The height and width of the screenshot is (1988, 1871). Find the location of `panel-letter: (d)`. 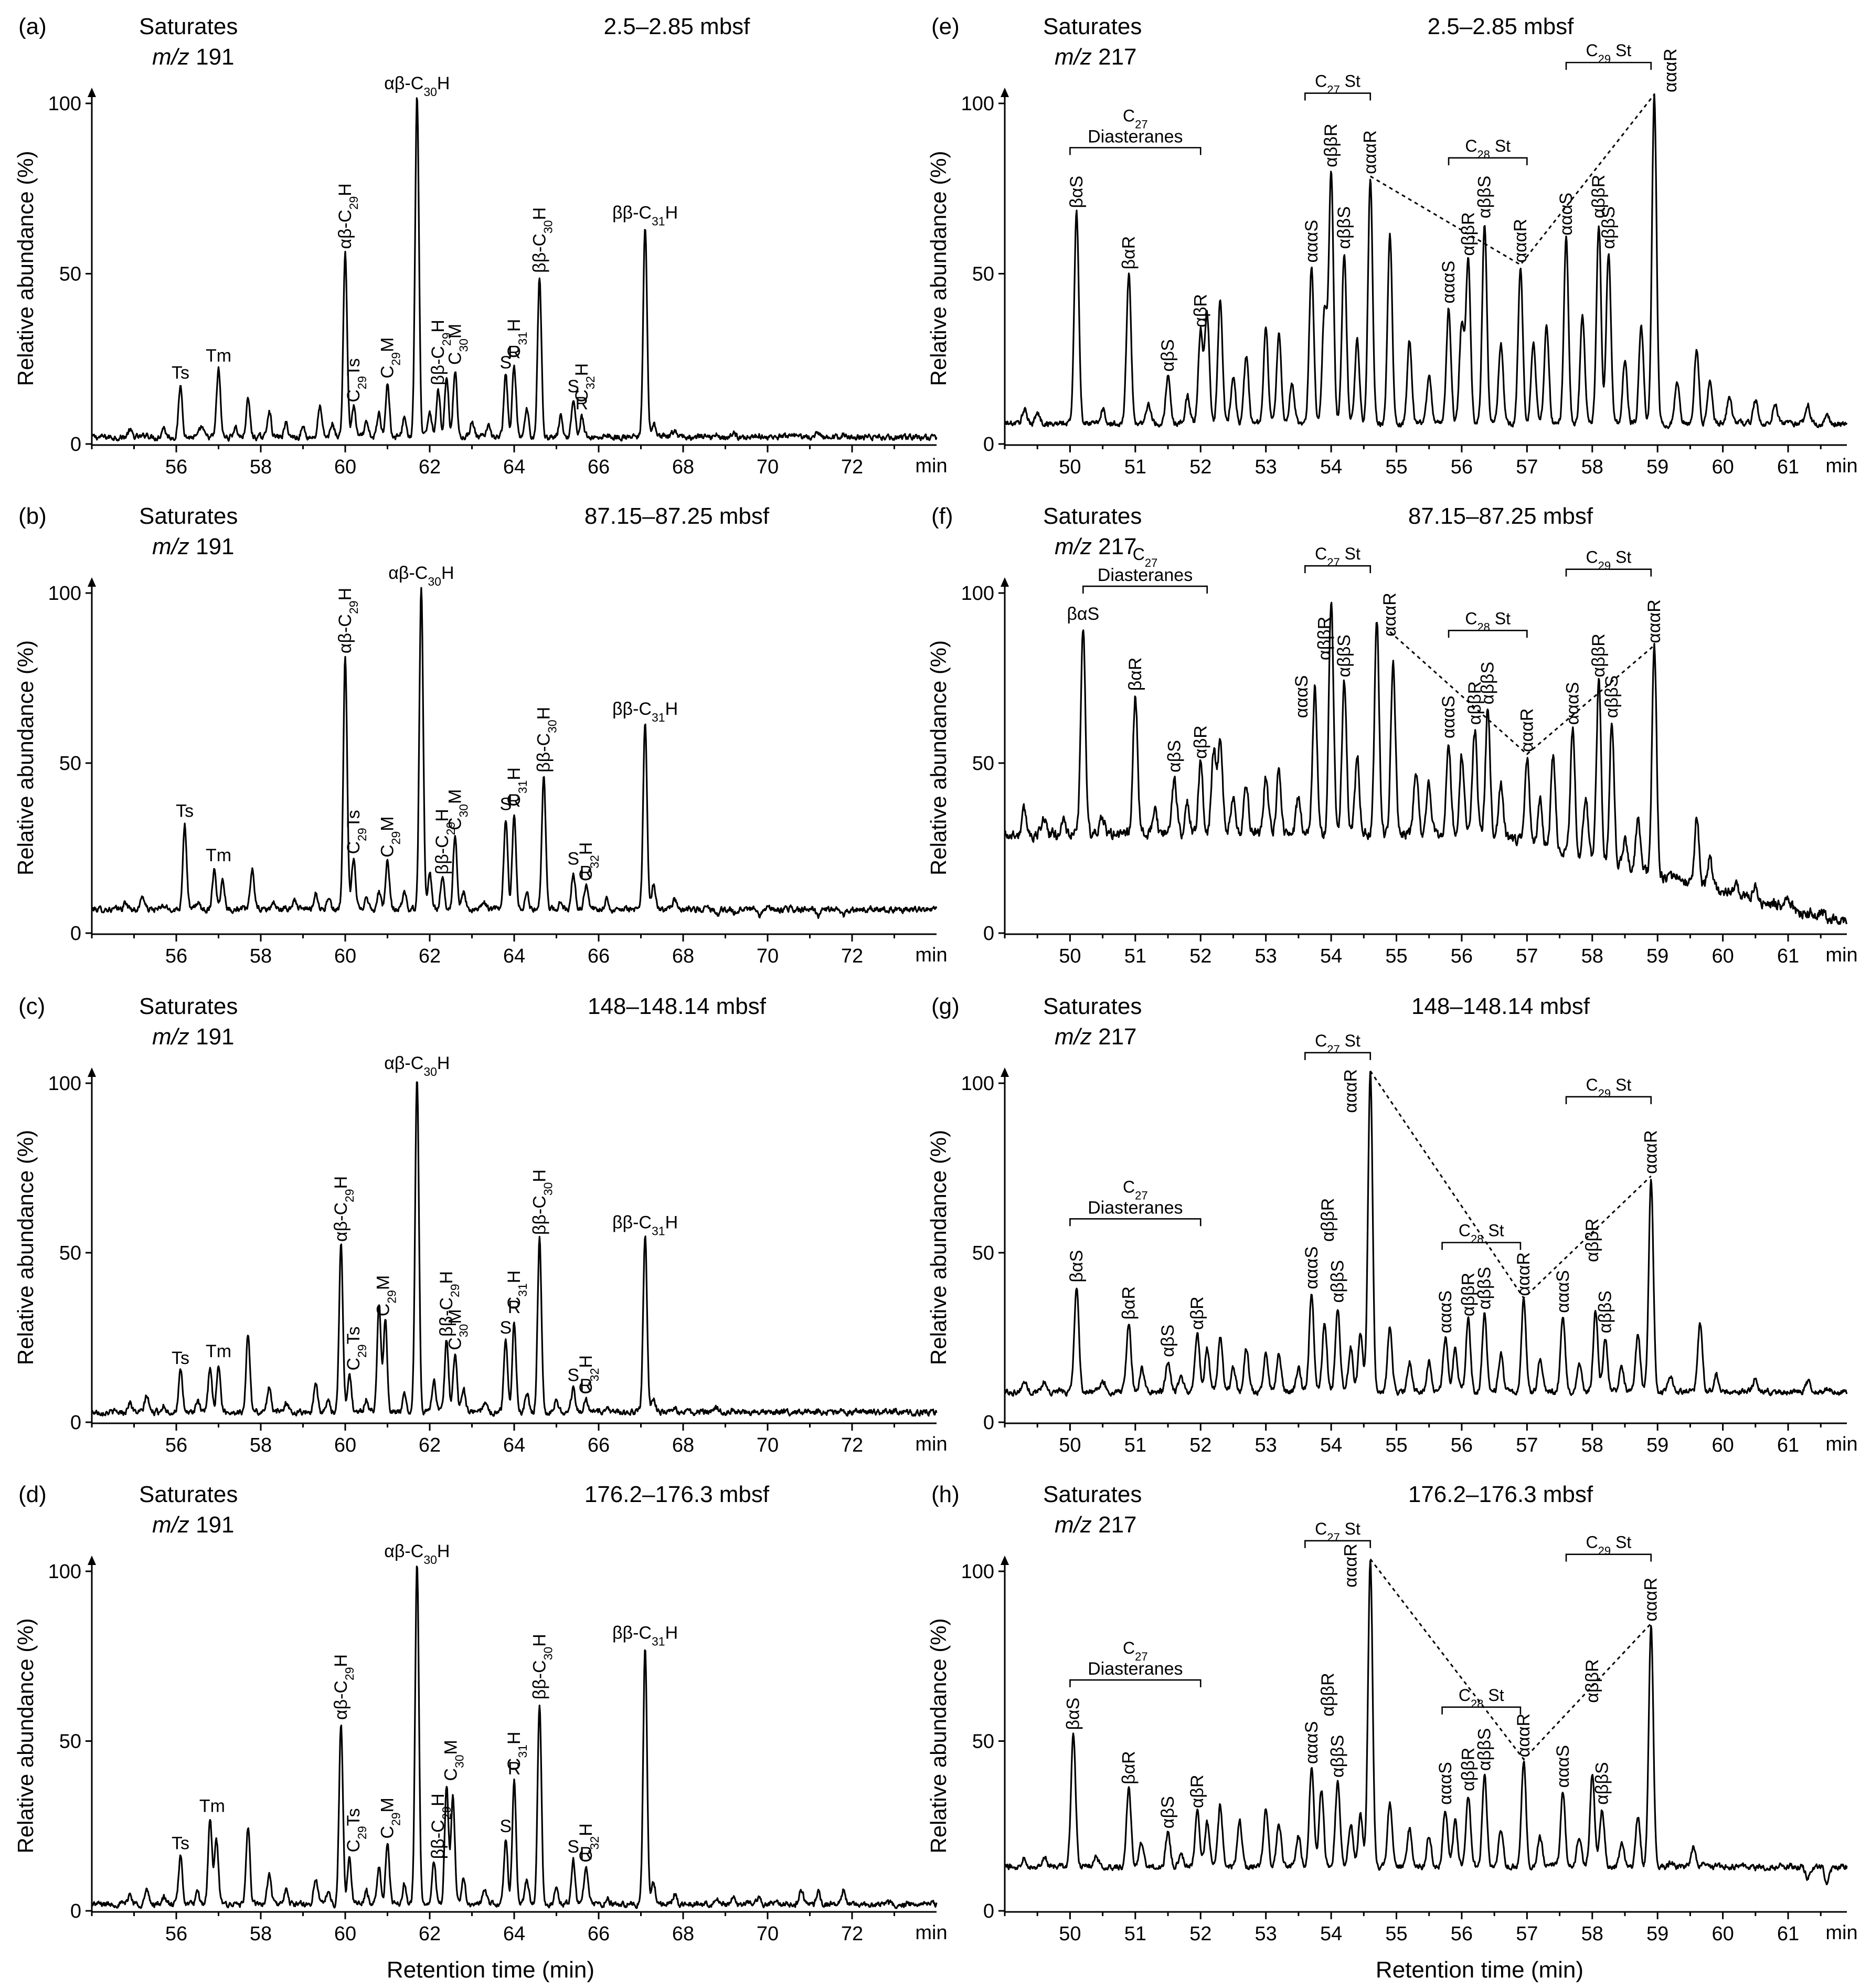

panel-letter: (d) is located at coordinates (32, 1495).